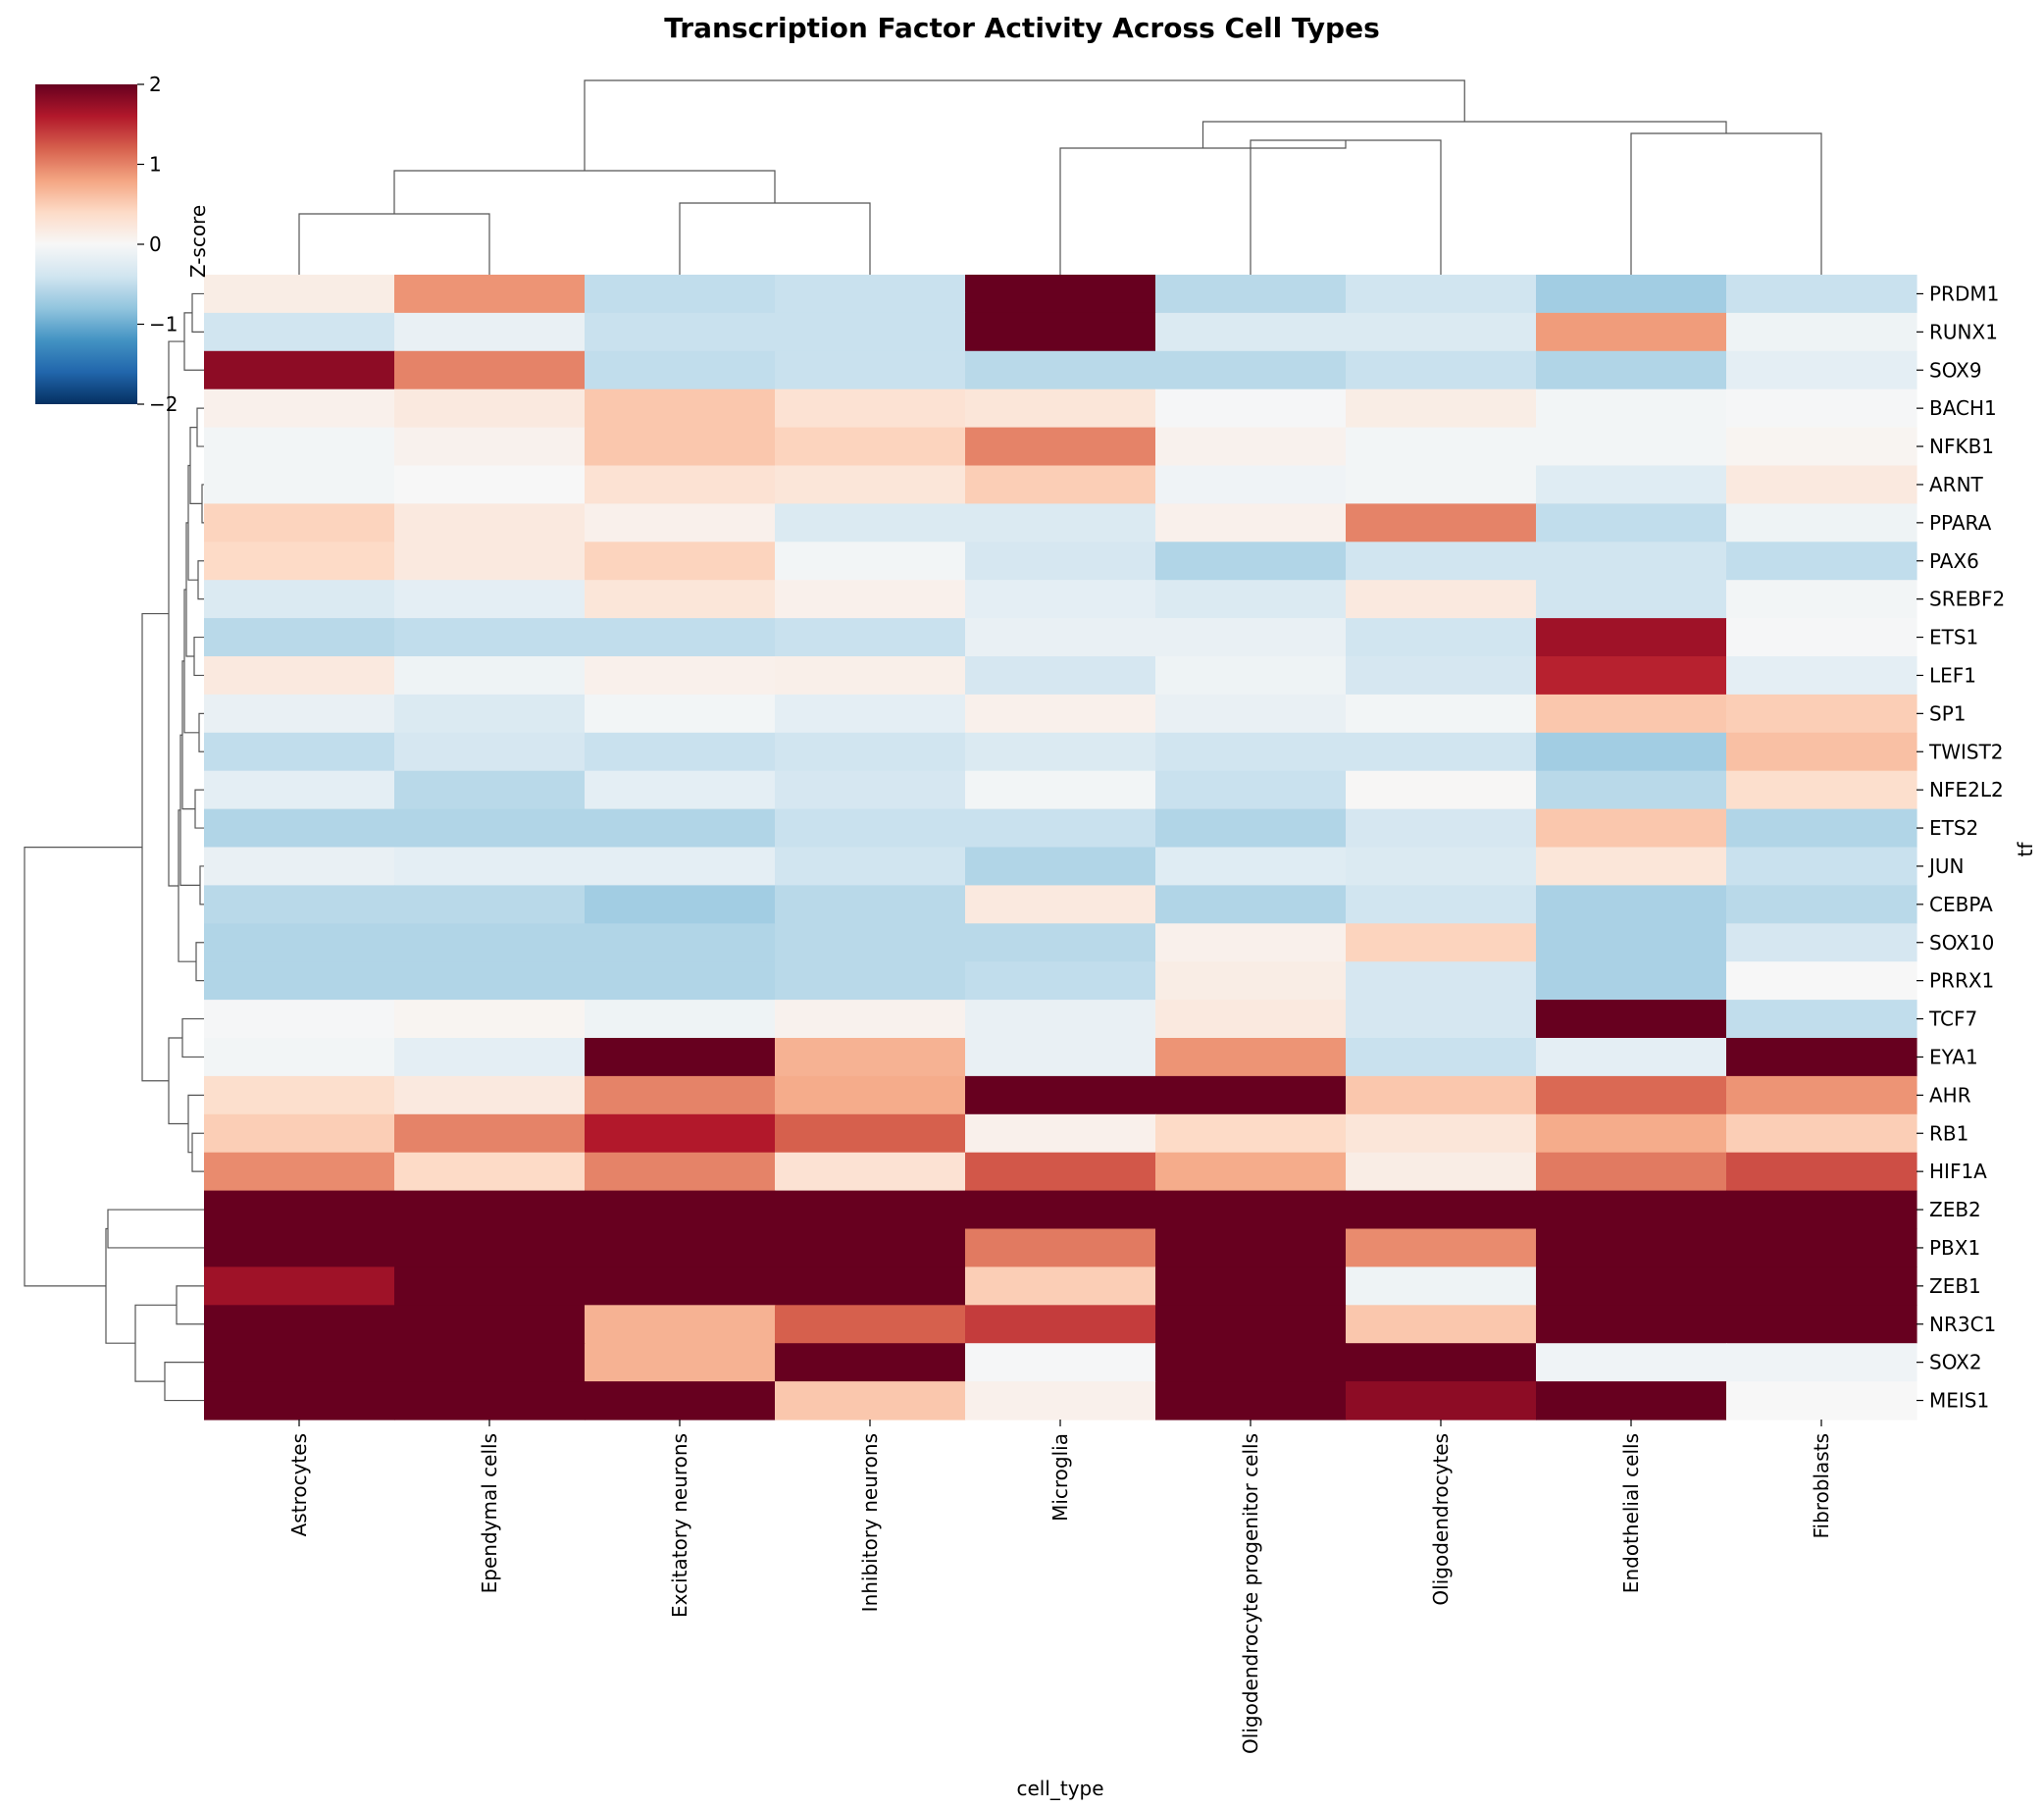 This screenshot has height=1808, width=2044. Describe the element at coordinates (1954, 828) in the screenshot. I see `row-tick-label: ETS2` at that location.